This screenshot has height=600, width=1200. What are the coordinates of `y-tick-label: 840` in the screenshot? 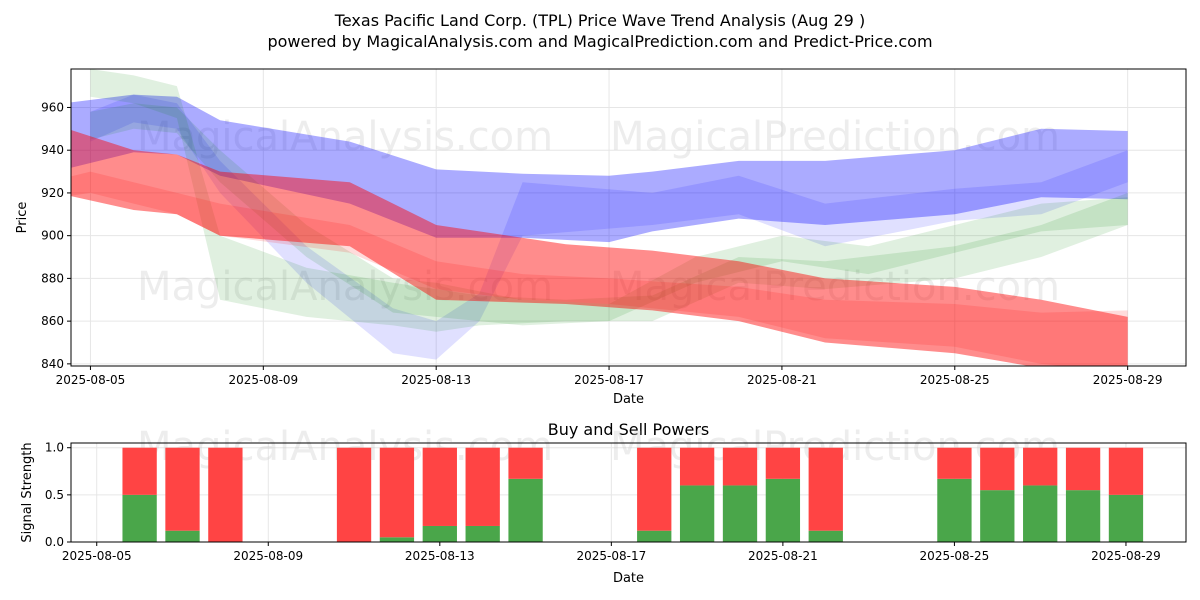 It's located at (52, 364).